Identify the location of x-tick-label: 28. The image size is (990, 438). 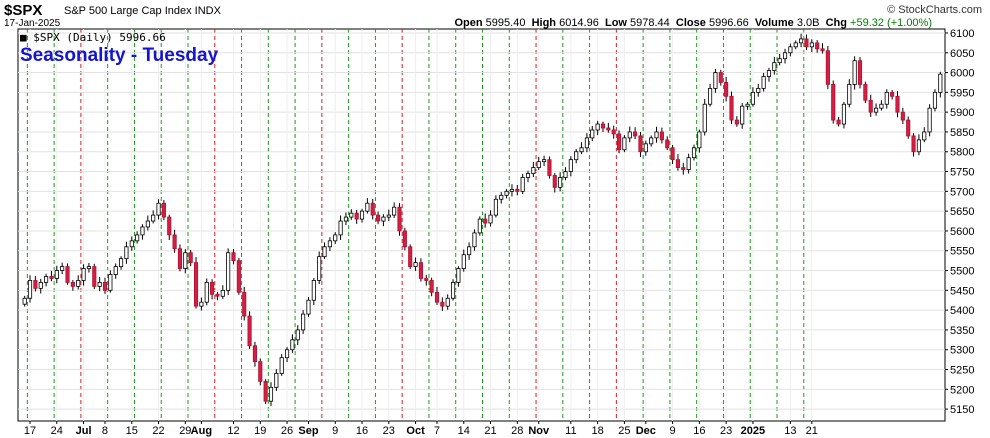
(517, 431).